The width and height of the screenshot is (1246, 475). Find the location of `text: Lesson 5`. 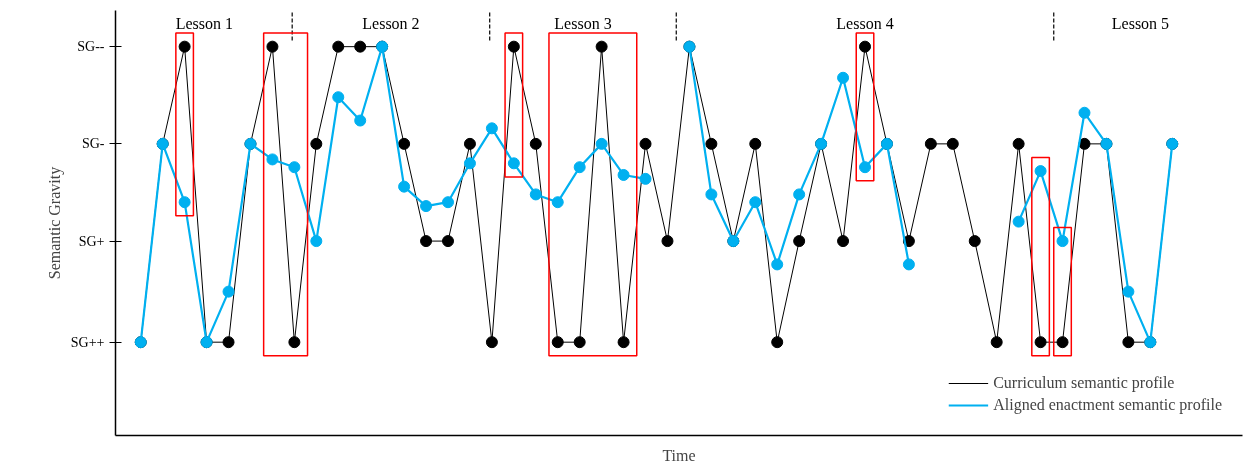

text: Lesson 5 is located at coordinates (1140, 23).